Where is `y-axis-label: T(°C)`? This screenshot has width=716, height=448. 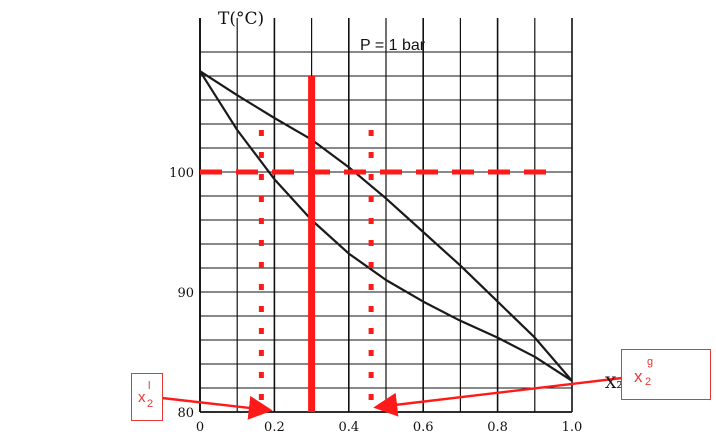
y-axis-label: T(°C) is located at coordinates (241, 19).